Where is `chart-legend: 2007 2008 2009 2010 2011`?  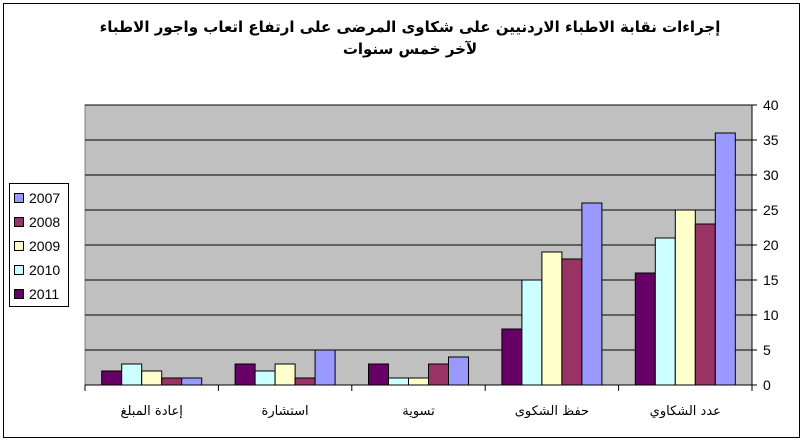
chart-legend: 2007 2008 2009 2010 2011 is located at coordinates (39, 245).